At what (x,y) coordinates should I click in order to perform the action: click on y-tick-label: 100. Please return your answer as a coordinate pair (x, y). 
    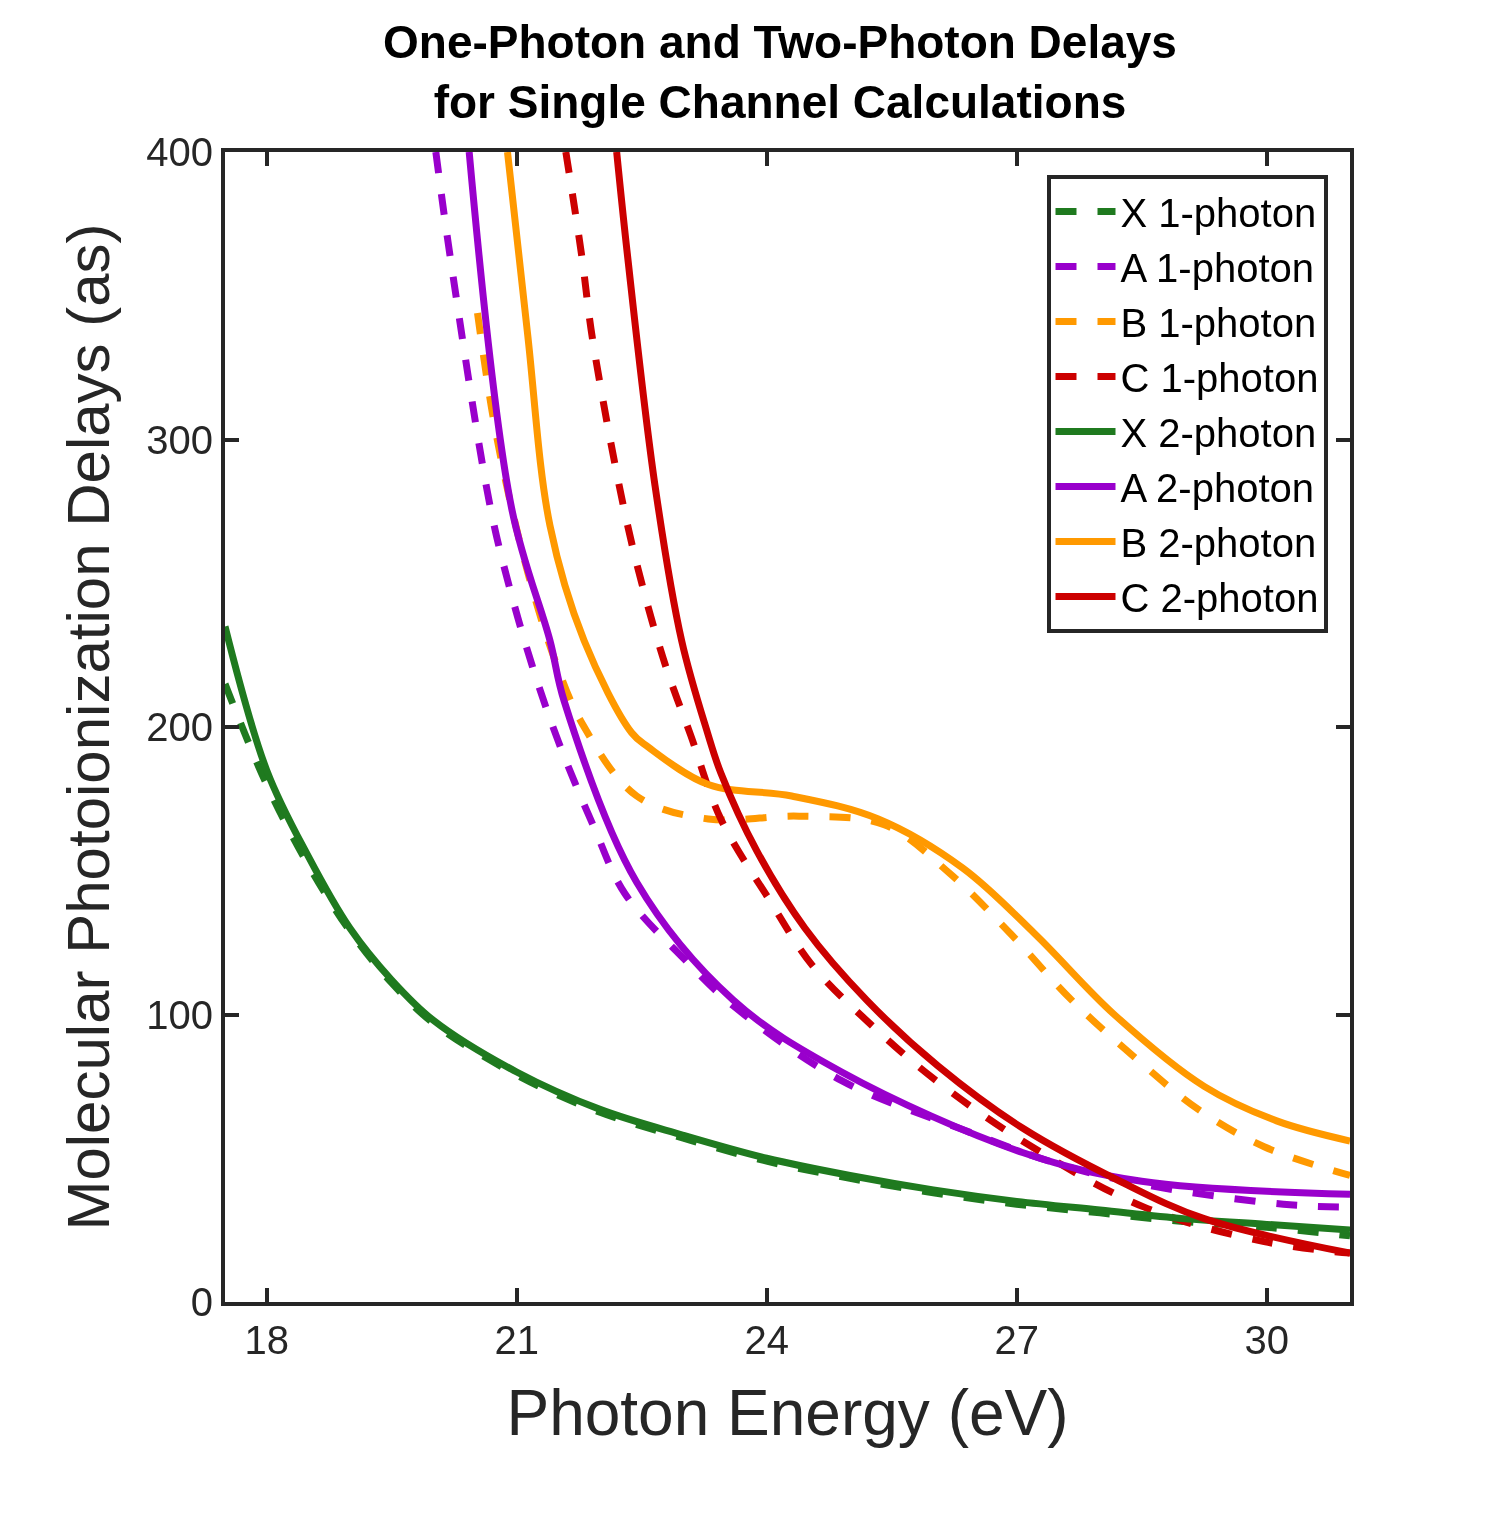
    Looking at the image, I should click on (179, 1014).